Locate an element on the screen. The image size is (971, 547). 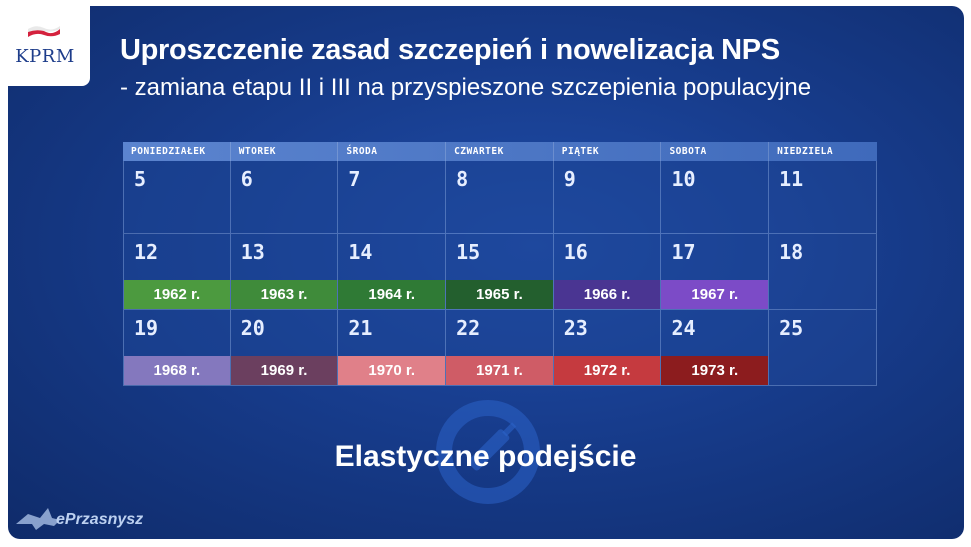
calendar-day: 14 1964 r. is located at coordinates (392, 271).